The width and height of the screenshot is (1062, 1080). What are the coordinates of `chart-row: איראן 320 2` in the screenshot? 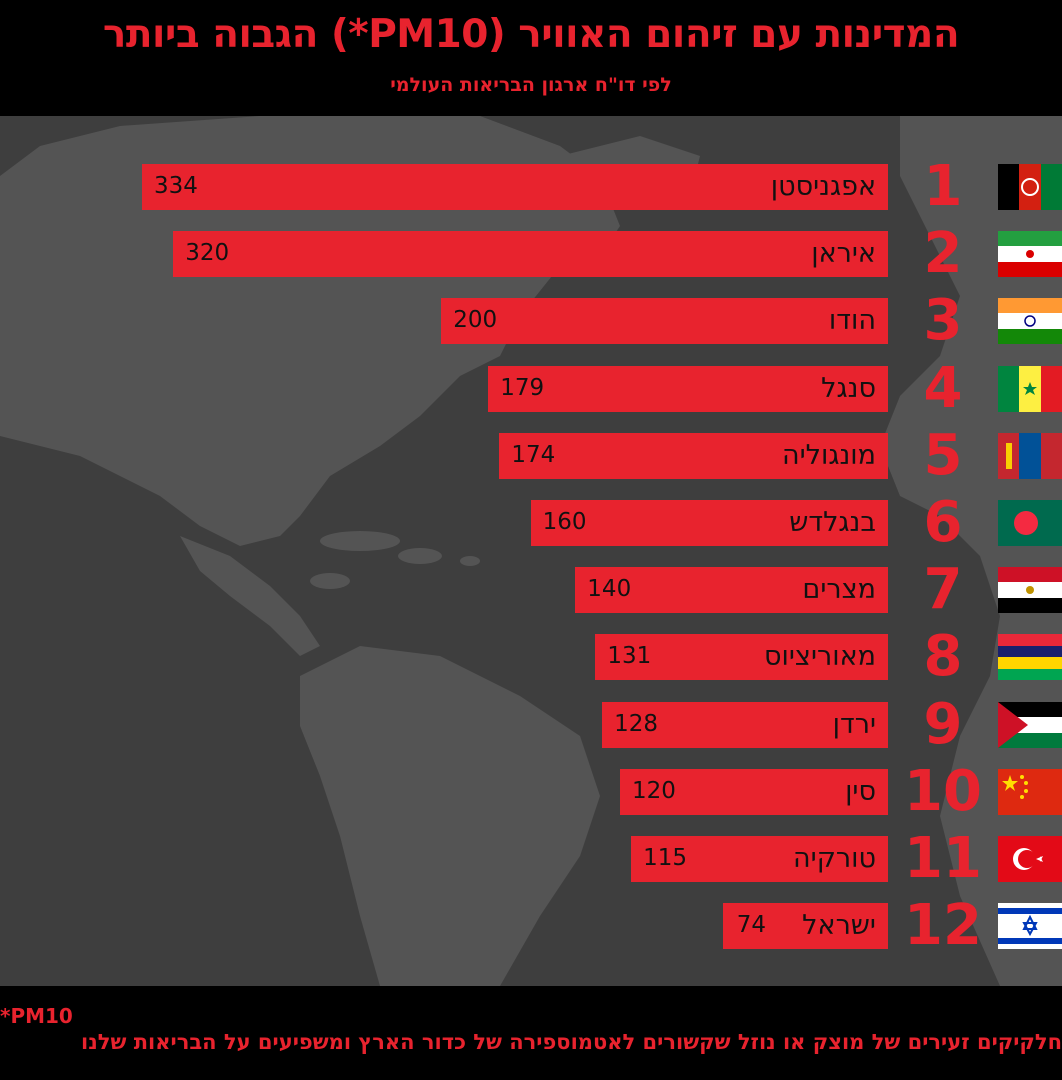 It's located at (531, 254).